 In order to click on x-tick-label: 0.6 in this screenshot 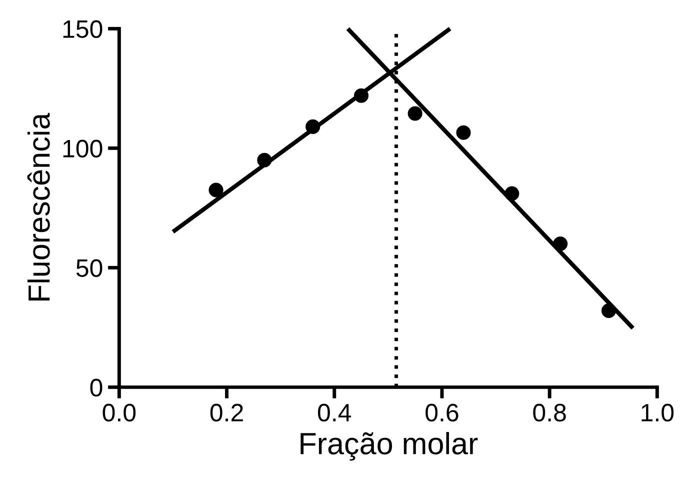, I will do `click(442, 413)`.